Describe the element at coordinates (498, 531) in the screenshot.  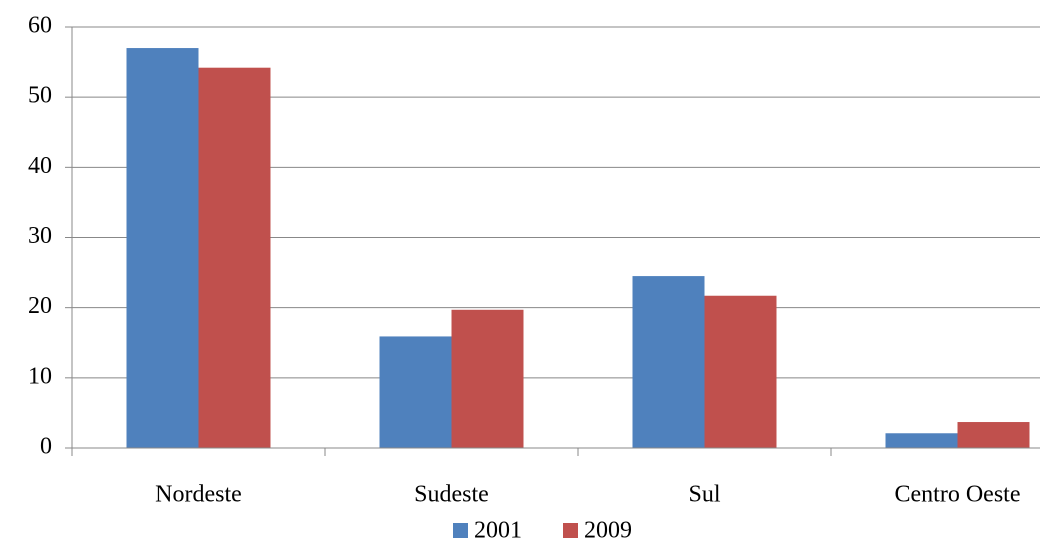
I see `legend-label: 2001` at that location.